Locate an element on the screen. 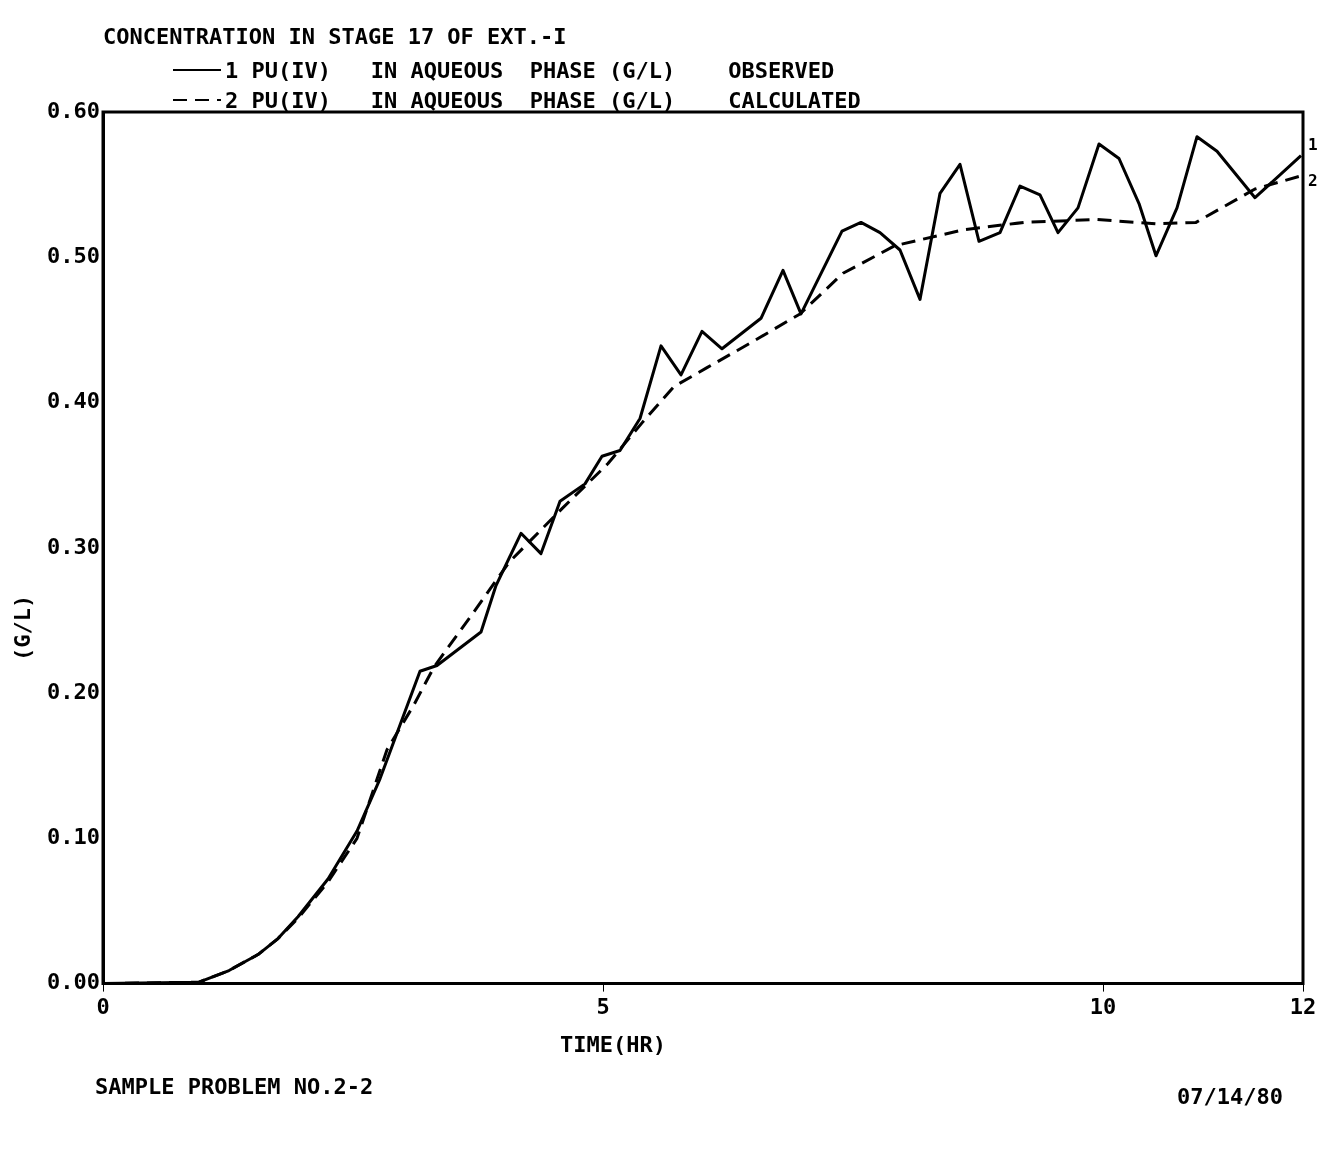 The width and height of the screenshot is (1333, 1152). y-tick-label: 0.50 is located at coordinates (73, 255).